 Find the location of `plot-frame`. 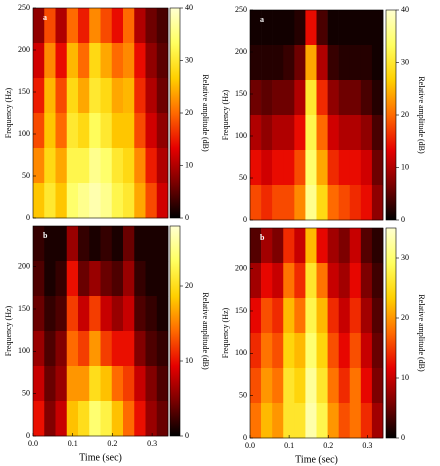

plot-frame is located at coordinates (100, 331).